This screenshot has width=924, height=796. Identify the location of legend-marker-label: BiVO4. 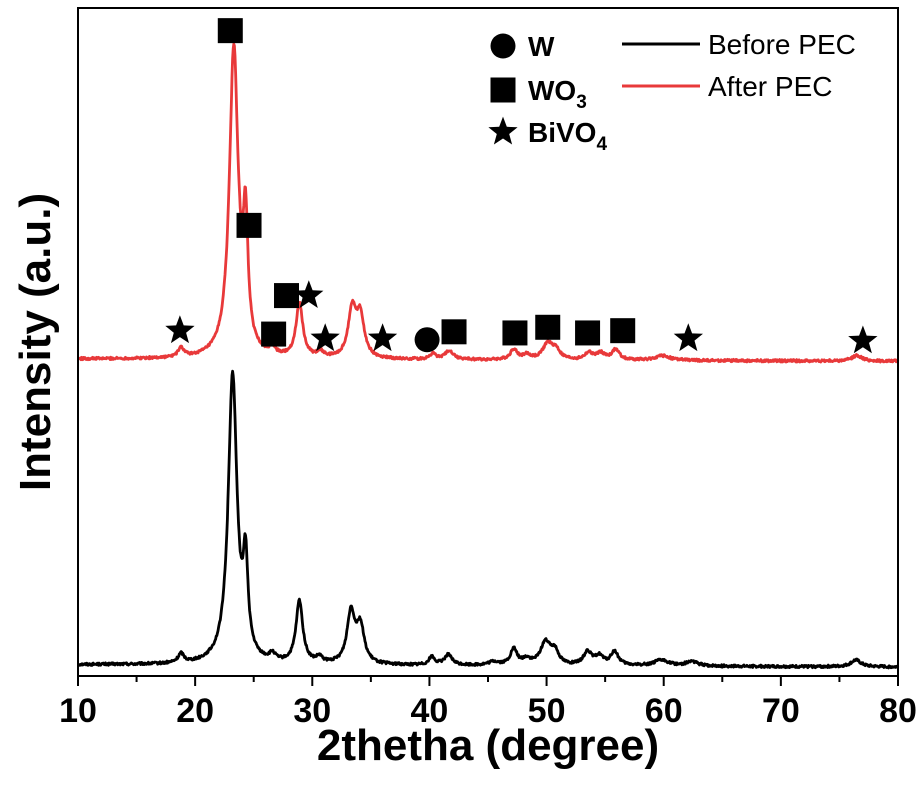
(567, 136).